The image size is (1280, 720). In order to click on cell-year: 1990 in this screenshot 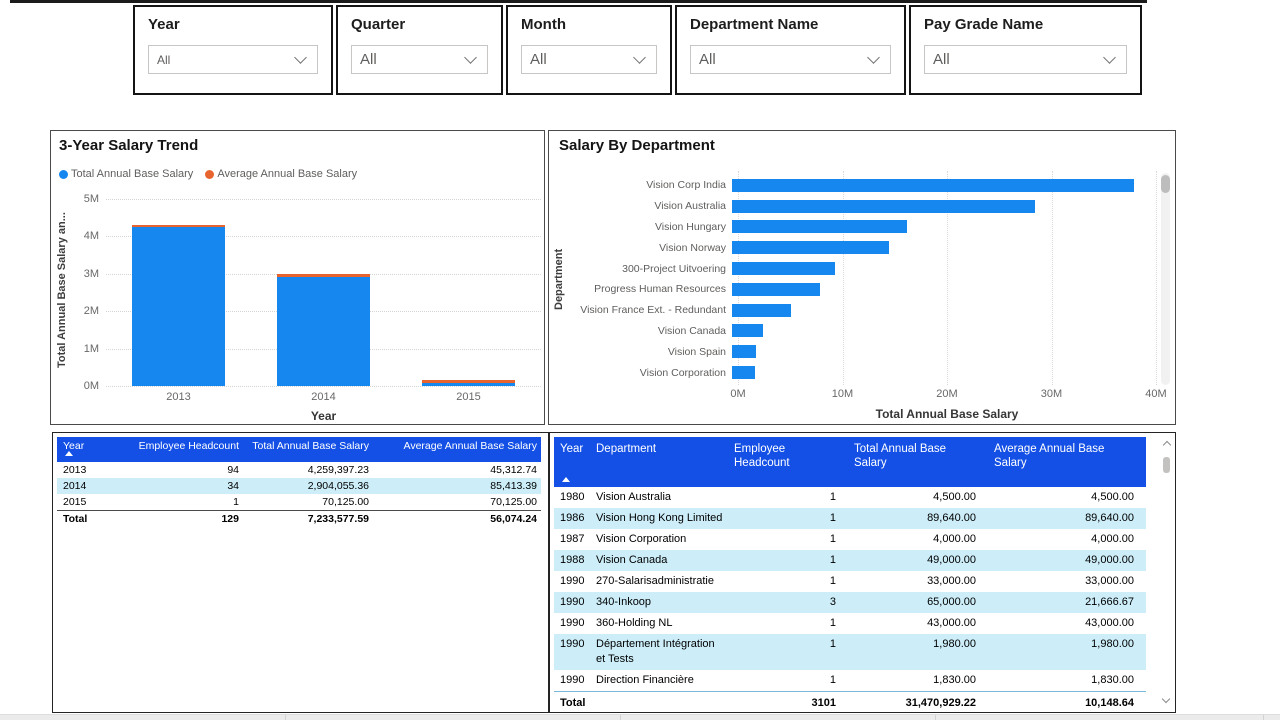, I will do `click(572, 623)`.